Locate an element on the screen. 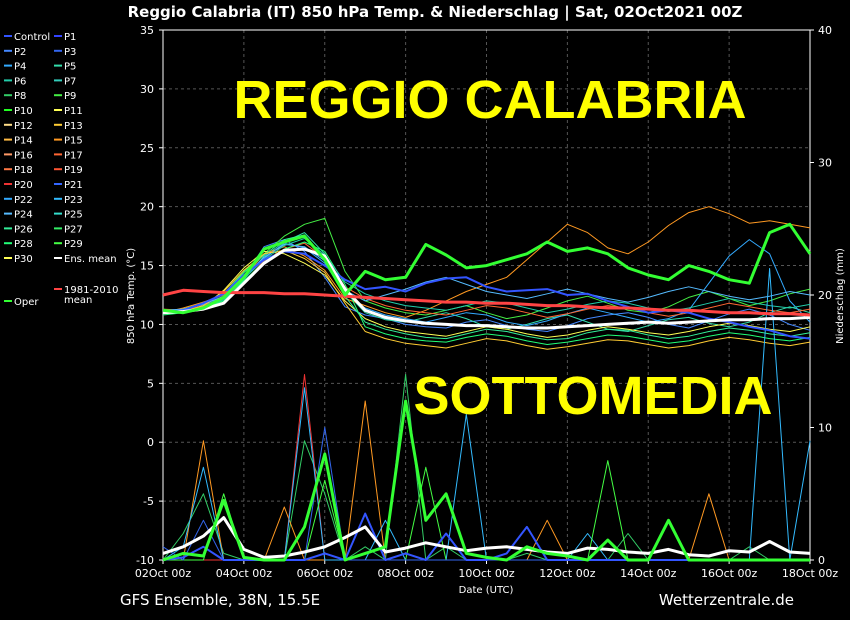 Image resolution: width=850 pixels, height=620 pixels. legend-label: P3 is located at coordinates (70, 52).